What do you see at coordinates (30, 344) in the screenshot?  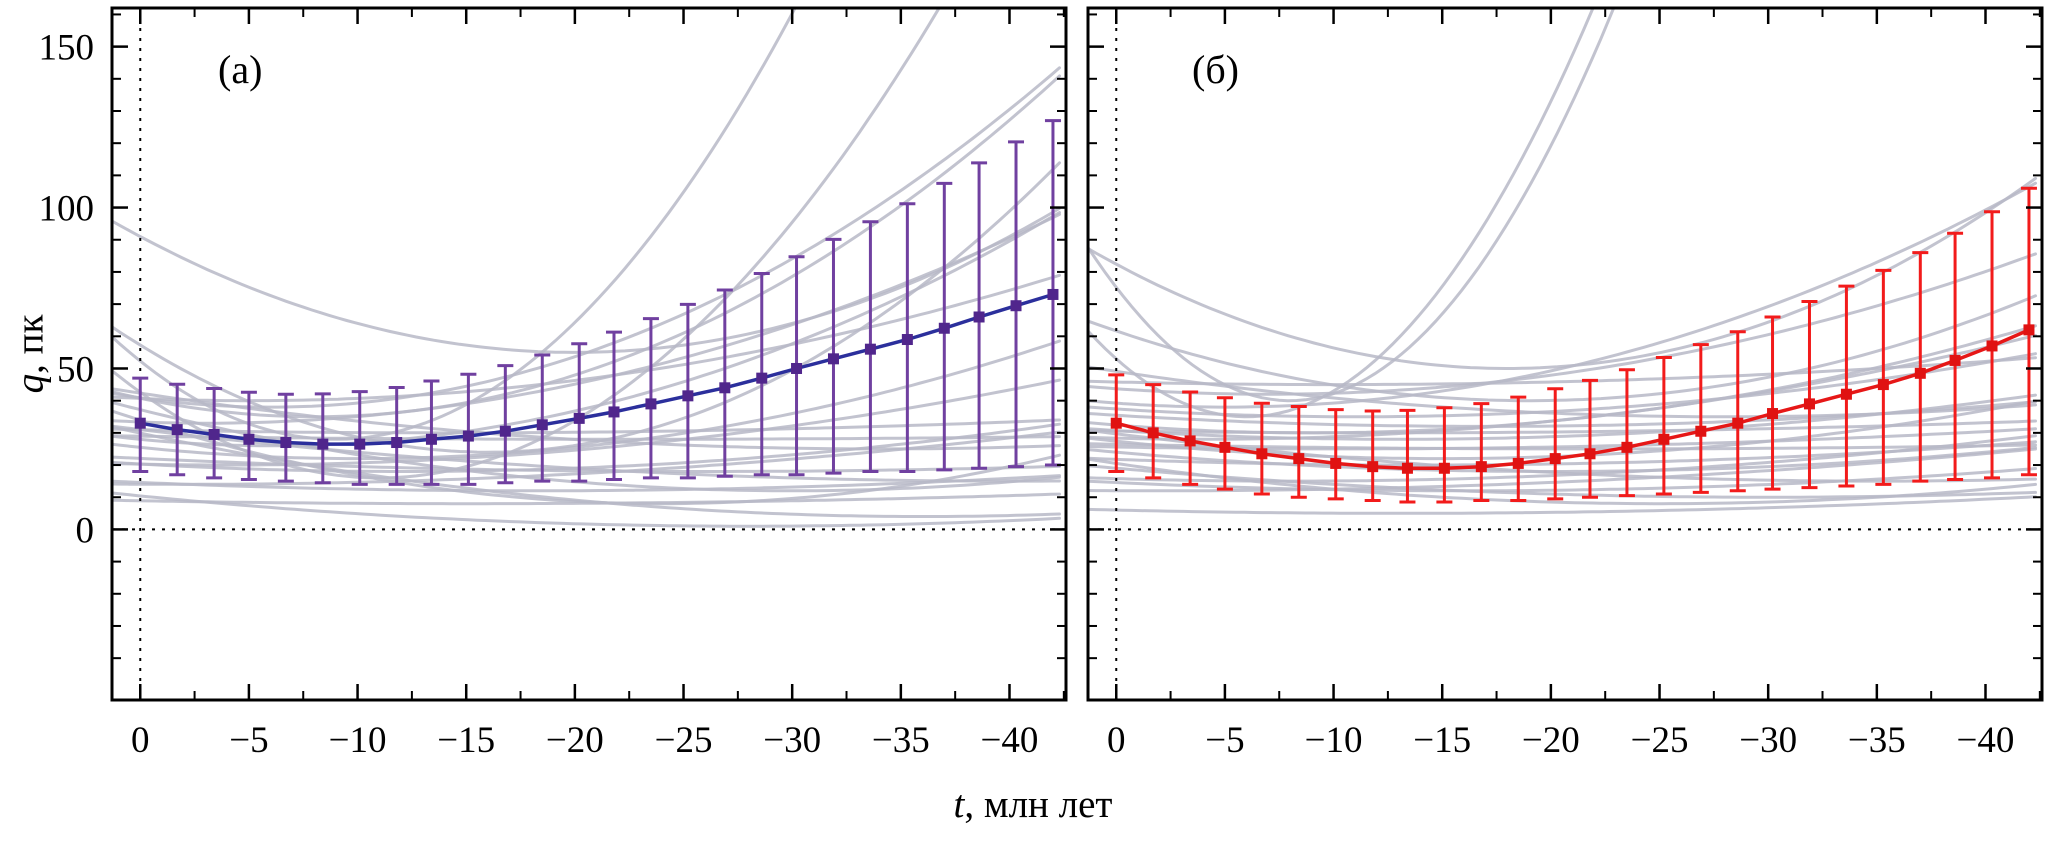 I see `y-axis-unit: , пк` at bounding box center [30, 344].